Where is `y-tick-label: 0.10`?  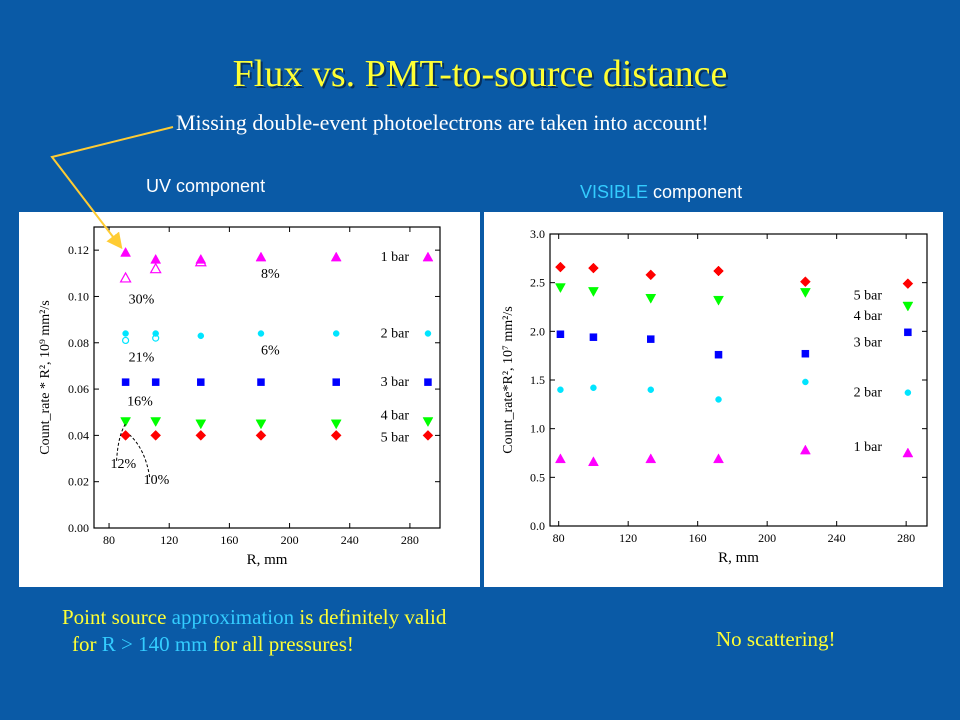 y-tick-label: 0.10 is located at coordinates (78, 296).